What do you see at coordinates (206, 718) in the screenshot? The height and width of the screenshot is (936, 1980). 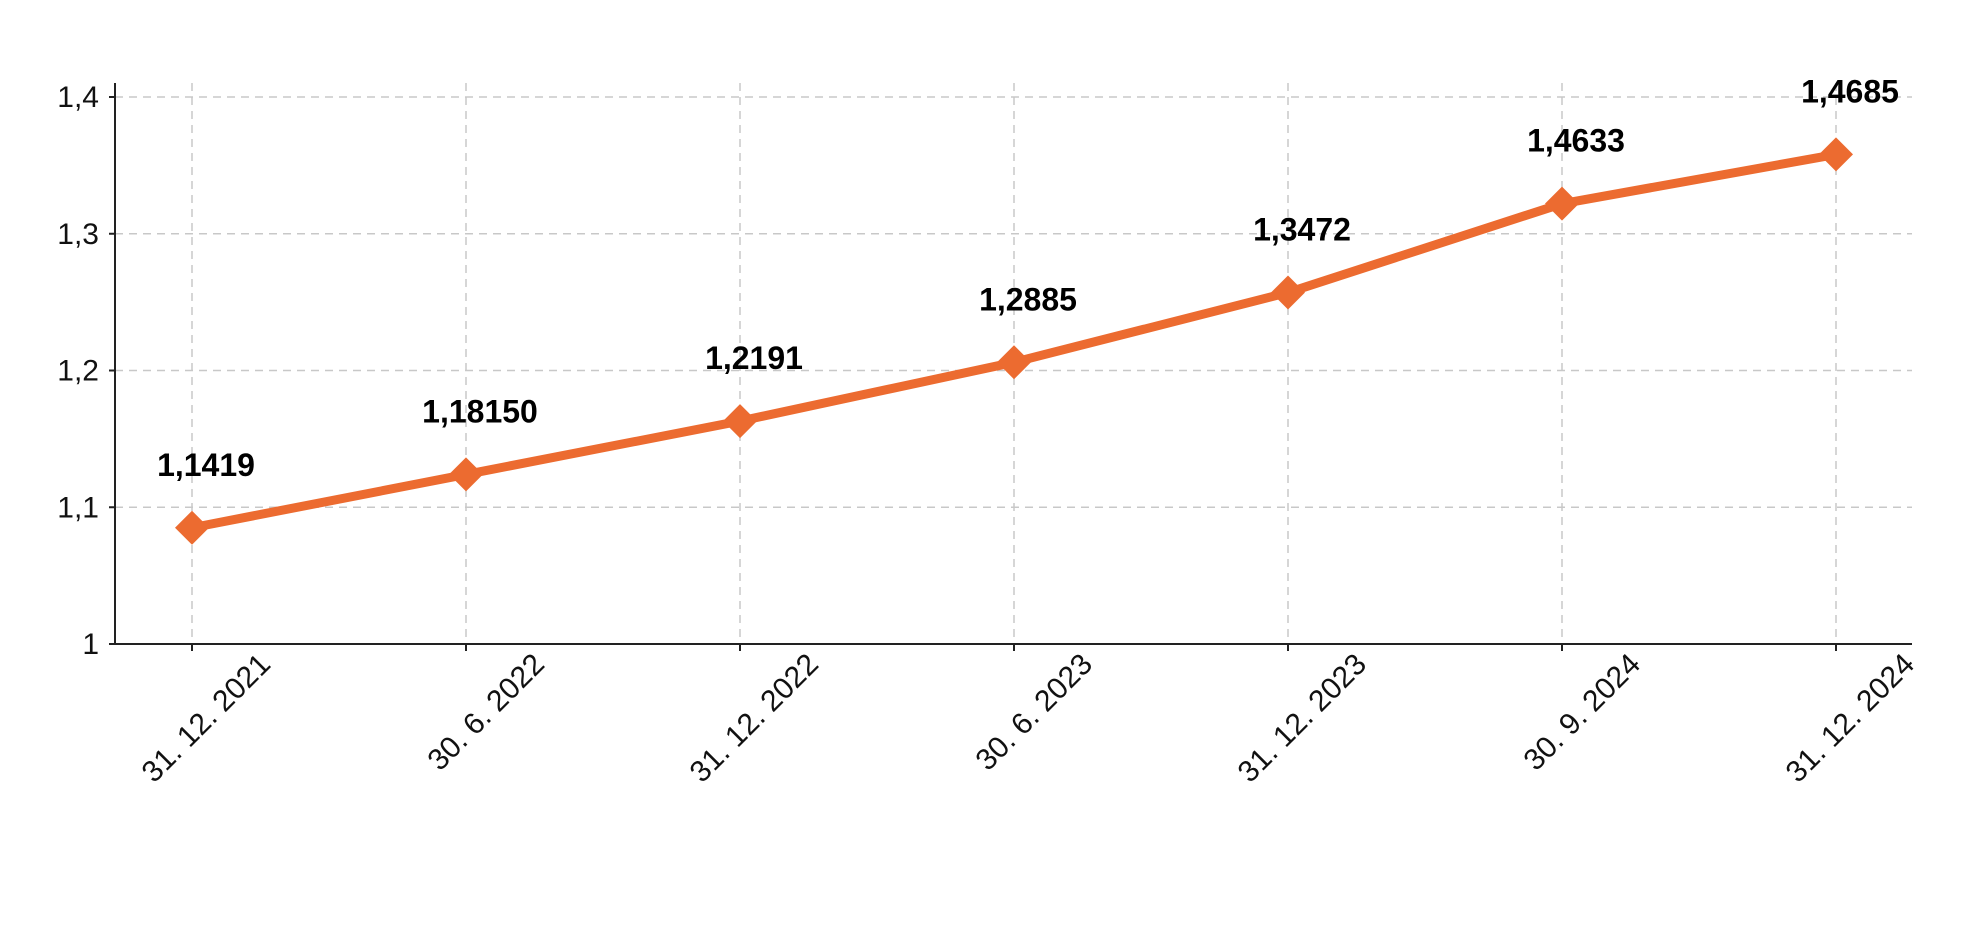 I see `x-tick-label: 31. 12. 2021` at bounding box center [206, 718].